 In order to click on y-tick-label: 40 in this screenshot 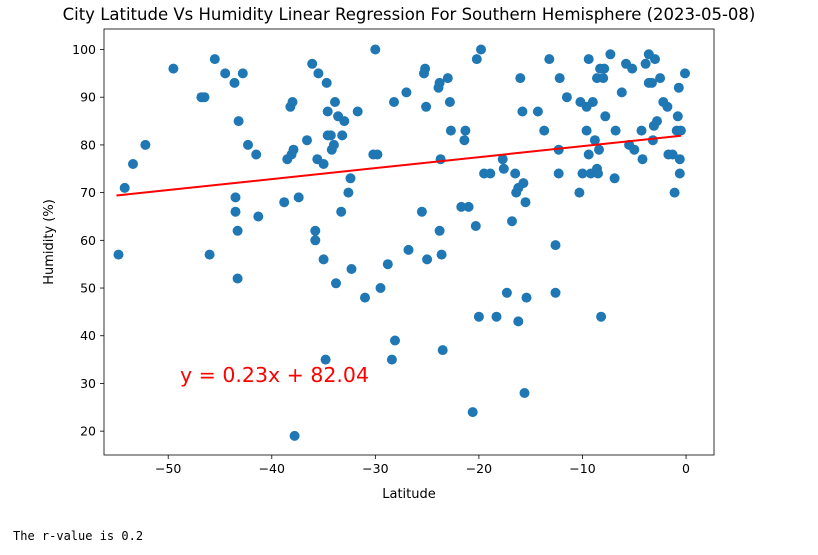, I will do `click(88, 335)`.